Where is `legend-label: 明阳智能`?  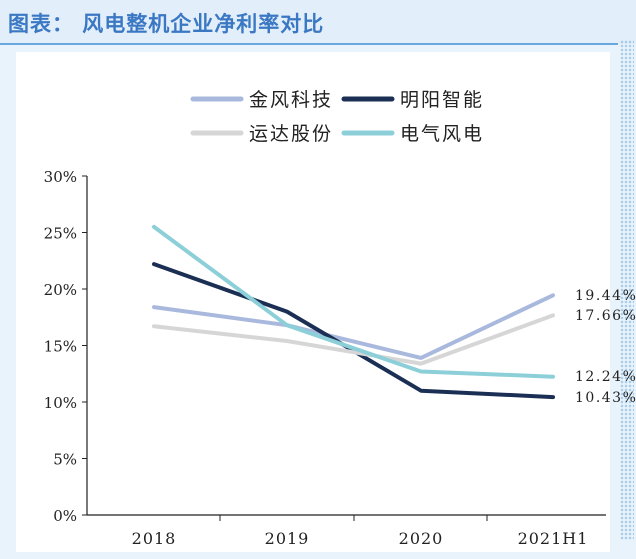
legend-label: 明阳智能 is located at coordinates (442, 100).